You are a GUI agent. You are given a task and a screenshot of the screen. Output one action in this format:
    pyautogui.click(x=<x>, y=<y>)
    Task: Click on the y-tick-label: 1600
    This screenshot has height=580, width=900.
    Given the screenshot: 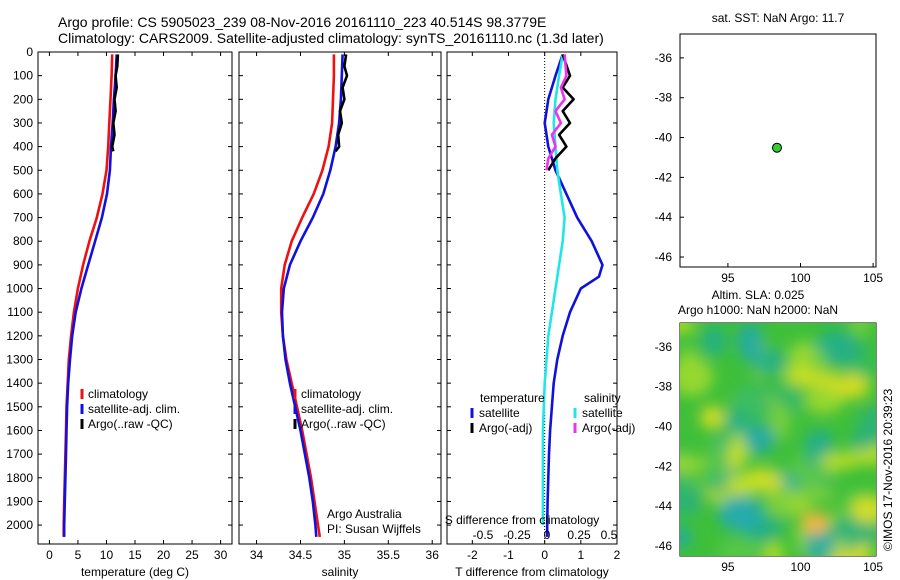 What is the action you would take?
    pyautogui.click(x=19, y=430)
    